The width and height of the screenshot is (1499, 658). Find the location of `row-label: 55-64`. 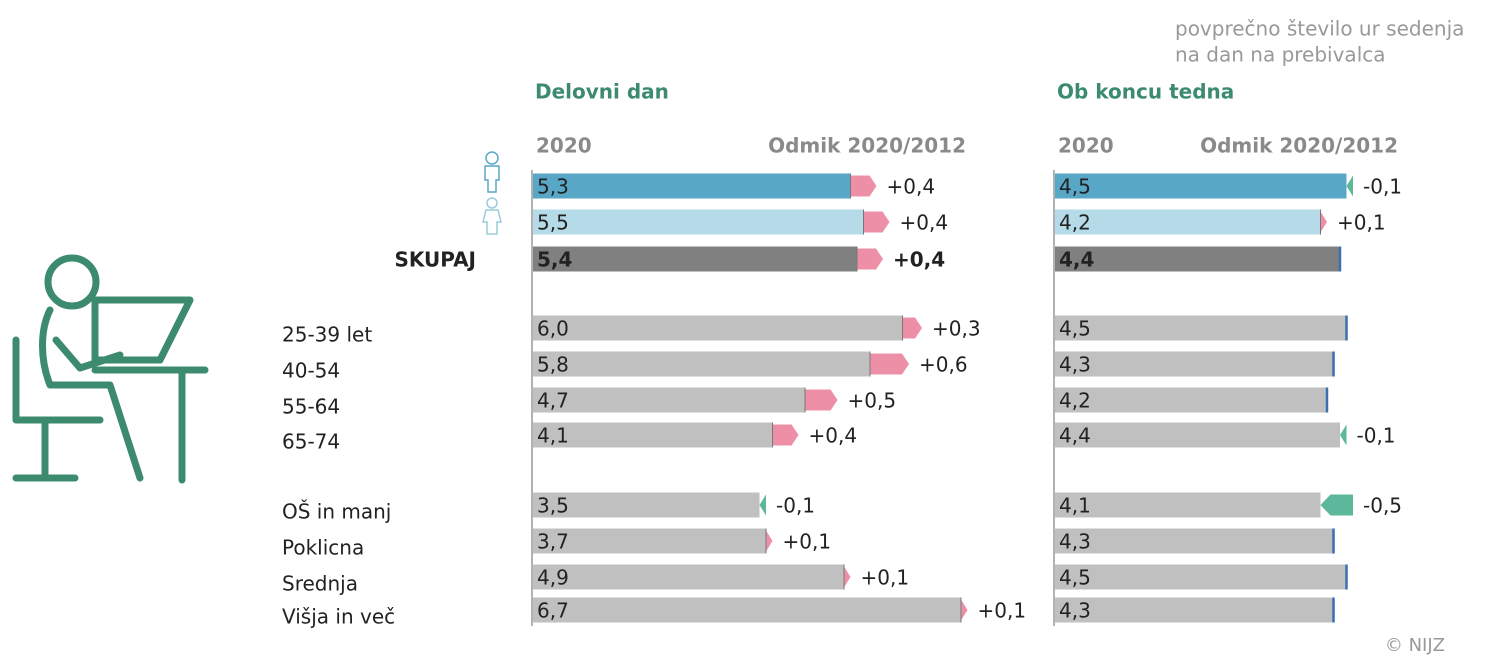

row-label: 55-64 is located at coordinates (311, 407).